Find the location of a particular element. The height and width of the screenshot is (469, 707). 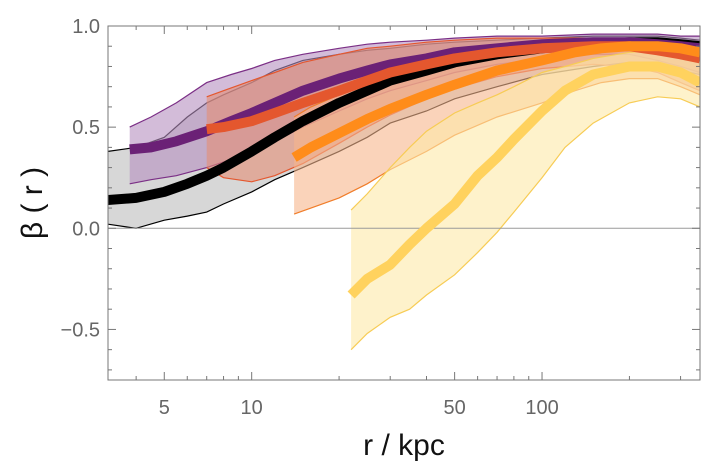

y-tick-label: 1.0 is located at coordinates (86, 27).